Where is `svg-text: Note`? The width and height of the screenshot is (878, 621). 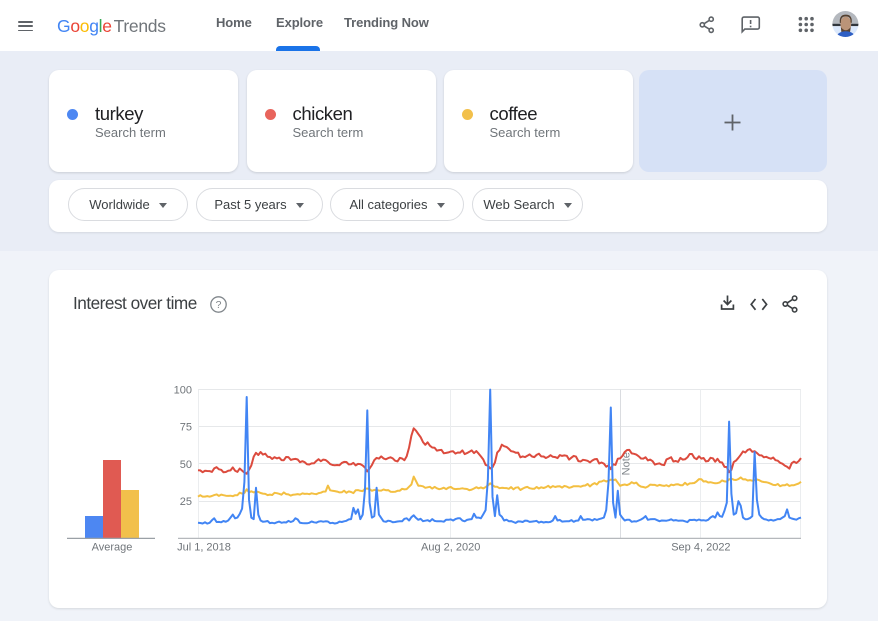
svg-text: Note is located at coordinates (627, 463).